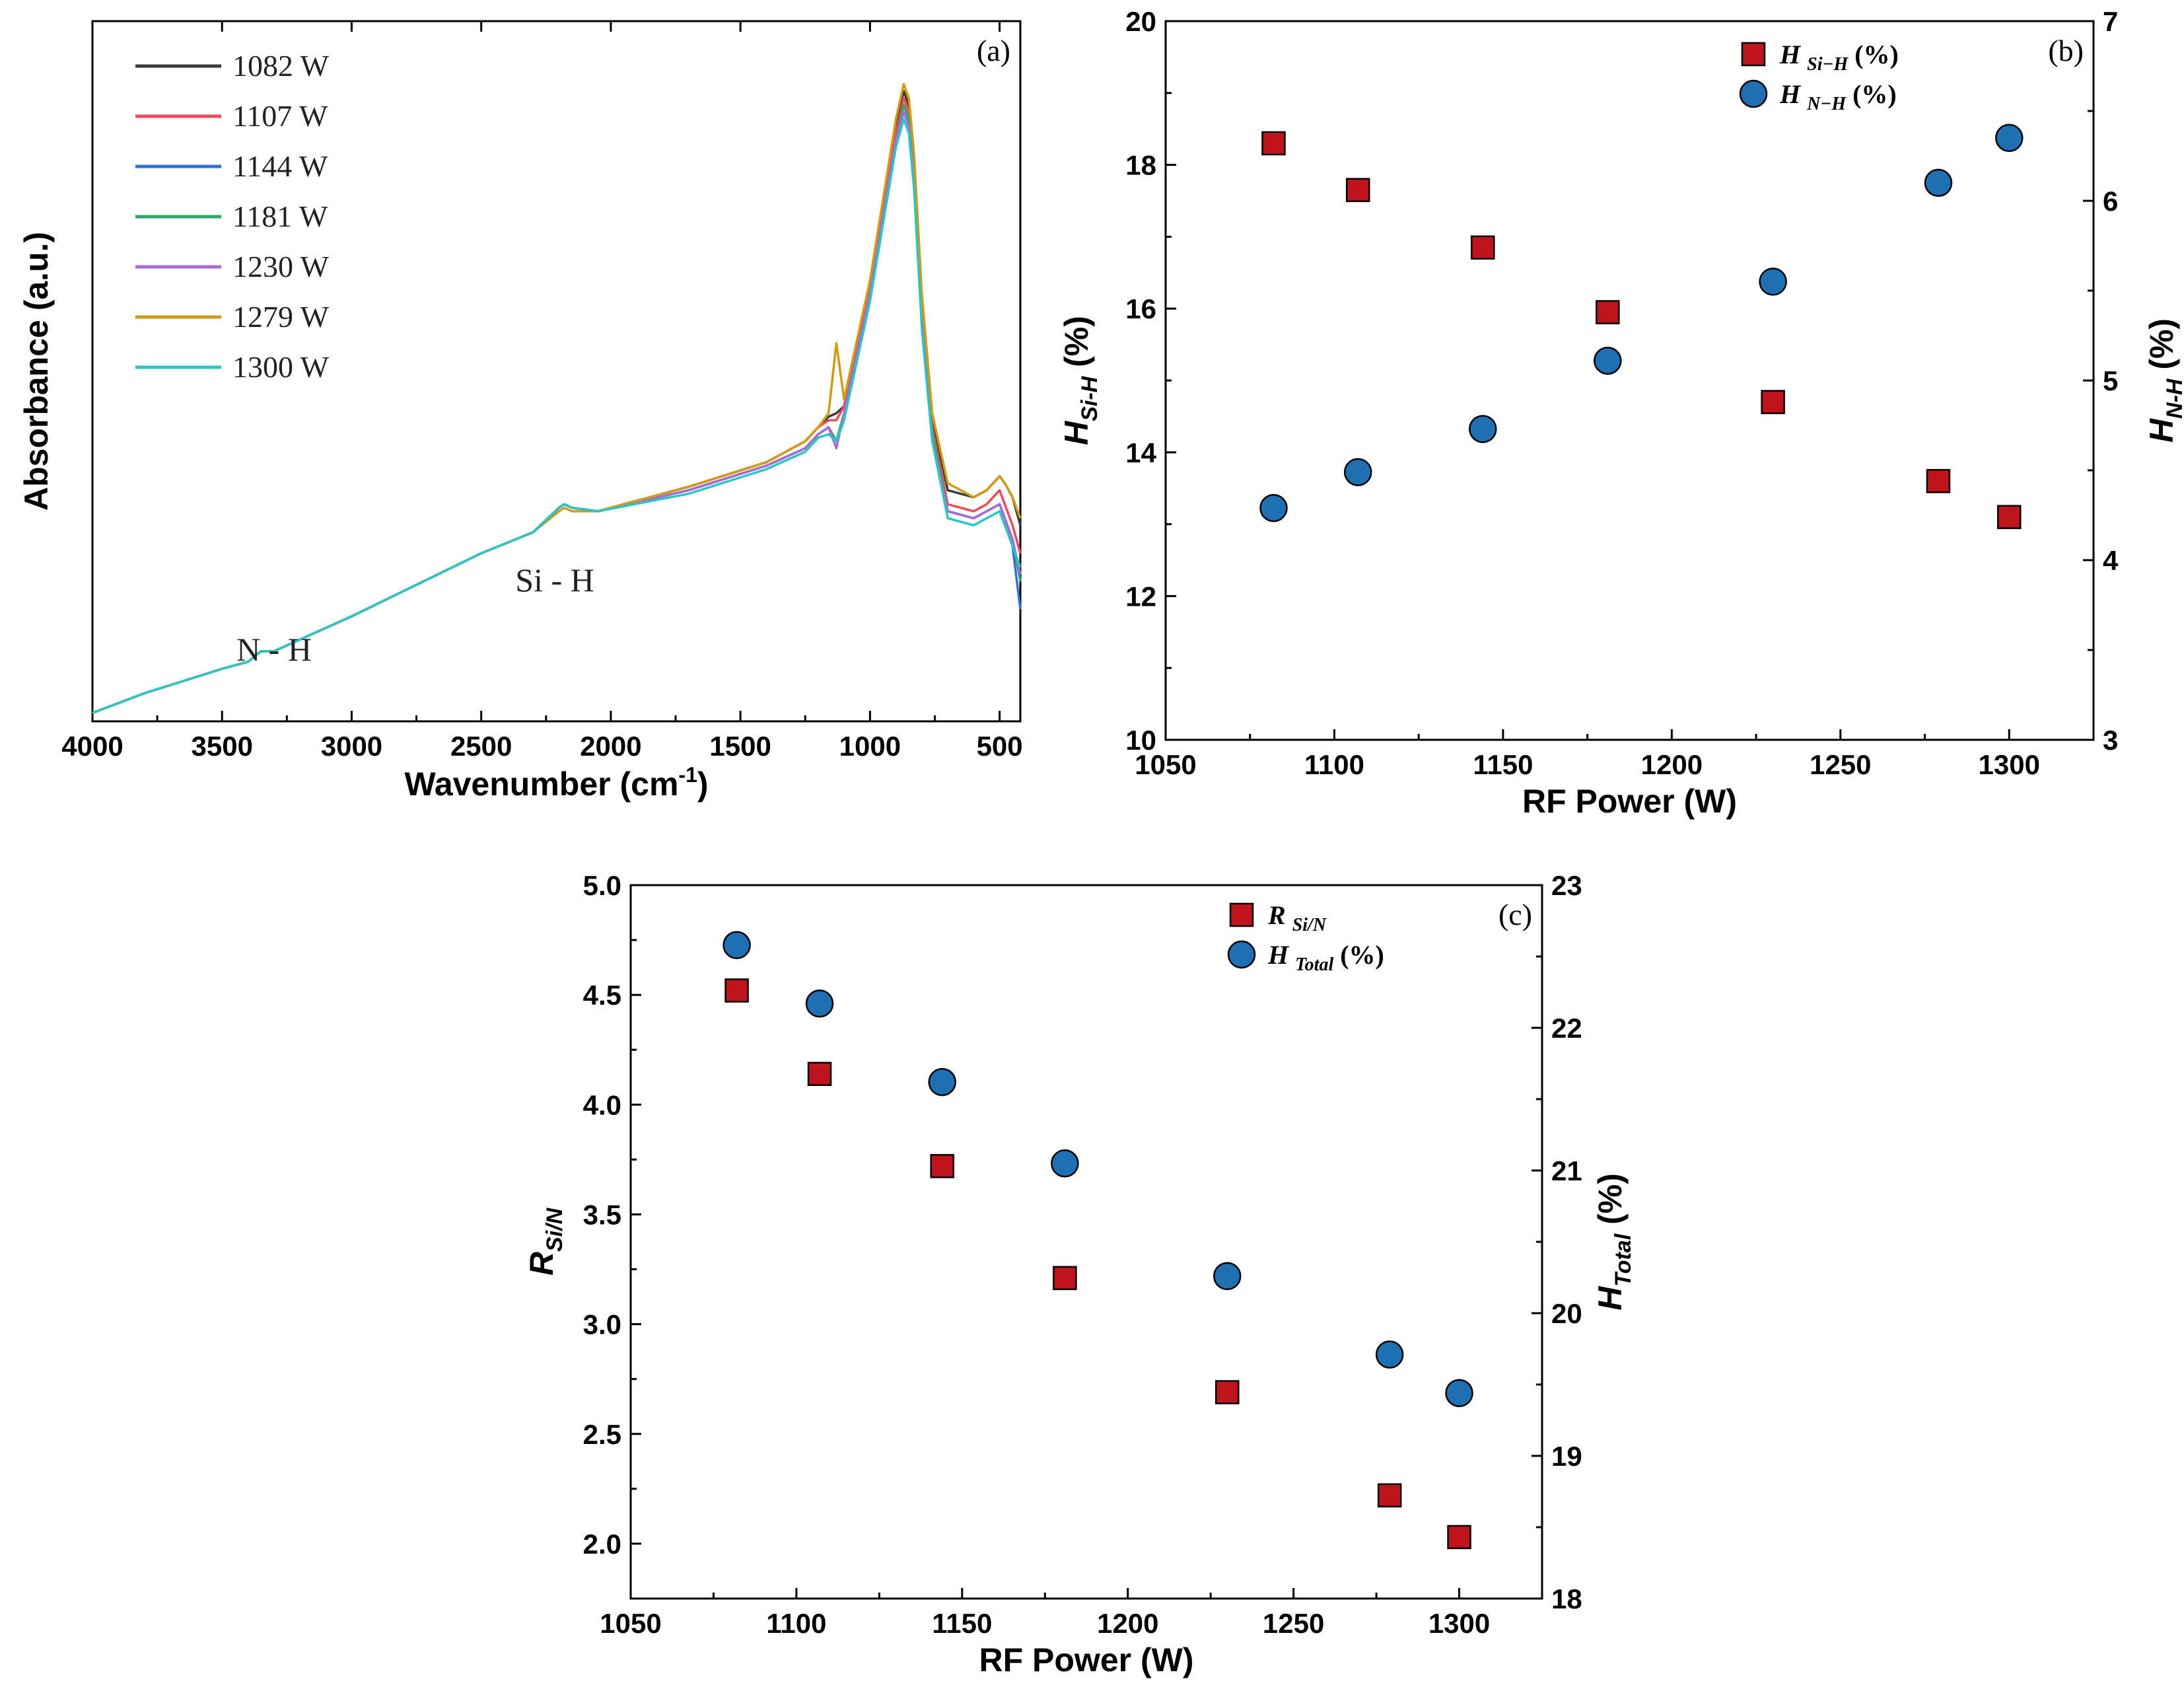 Image resolution: width=2184 pixels, height=1693 pixels. I want to click on panel-c-y-axis-title: RSi/N, so click(545, 1241).